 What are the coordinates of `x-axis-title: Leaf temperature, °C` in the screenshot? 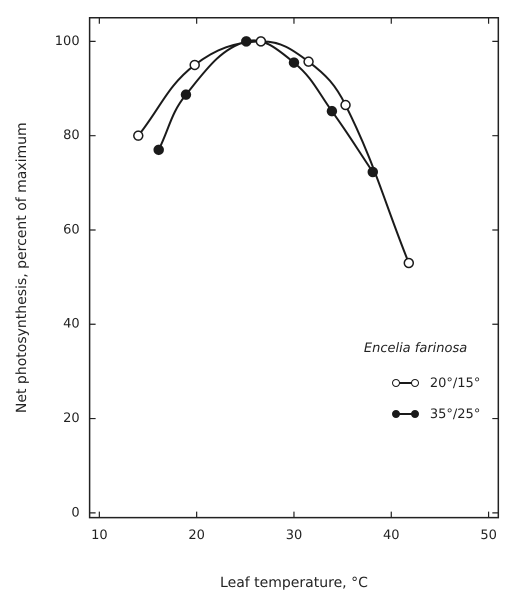 It's located at (294, 583).